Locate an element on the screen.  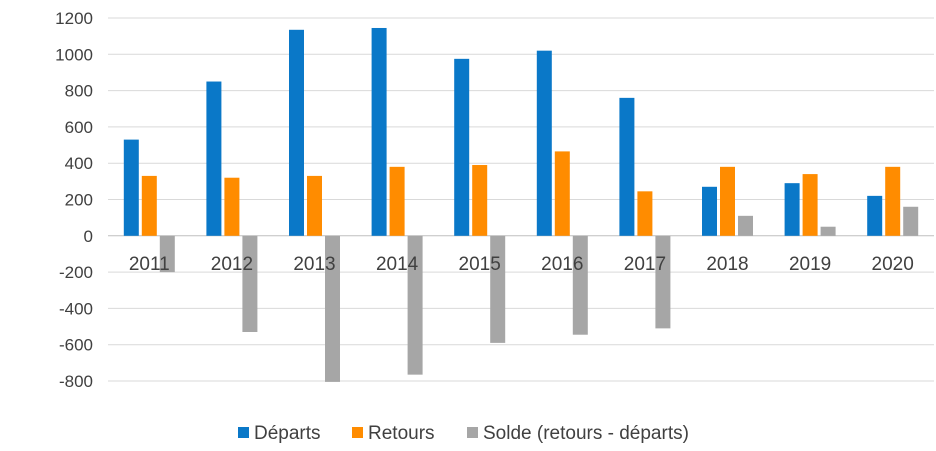
x-category-label: 2011 is located at coordinates (149, 264).